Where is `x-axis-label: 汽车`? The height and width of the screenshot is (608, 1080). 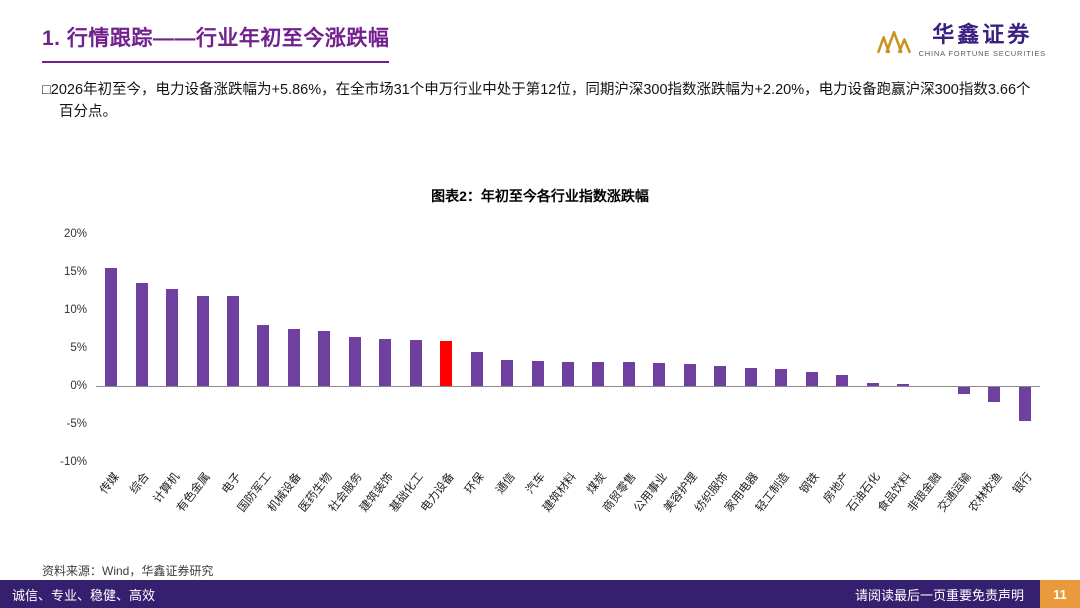 x-axis-label: 汽车 is located at coordinates (536, 483).